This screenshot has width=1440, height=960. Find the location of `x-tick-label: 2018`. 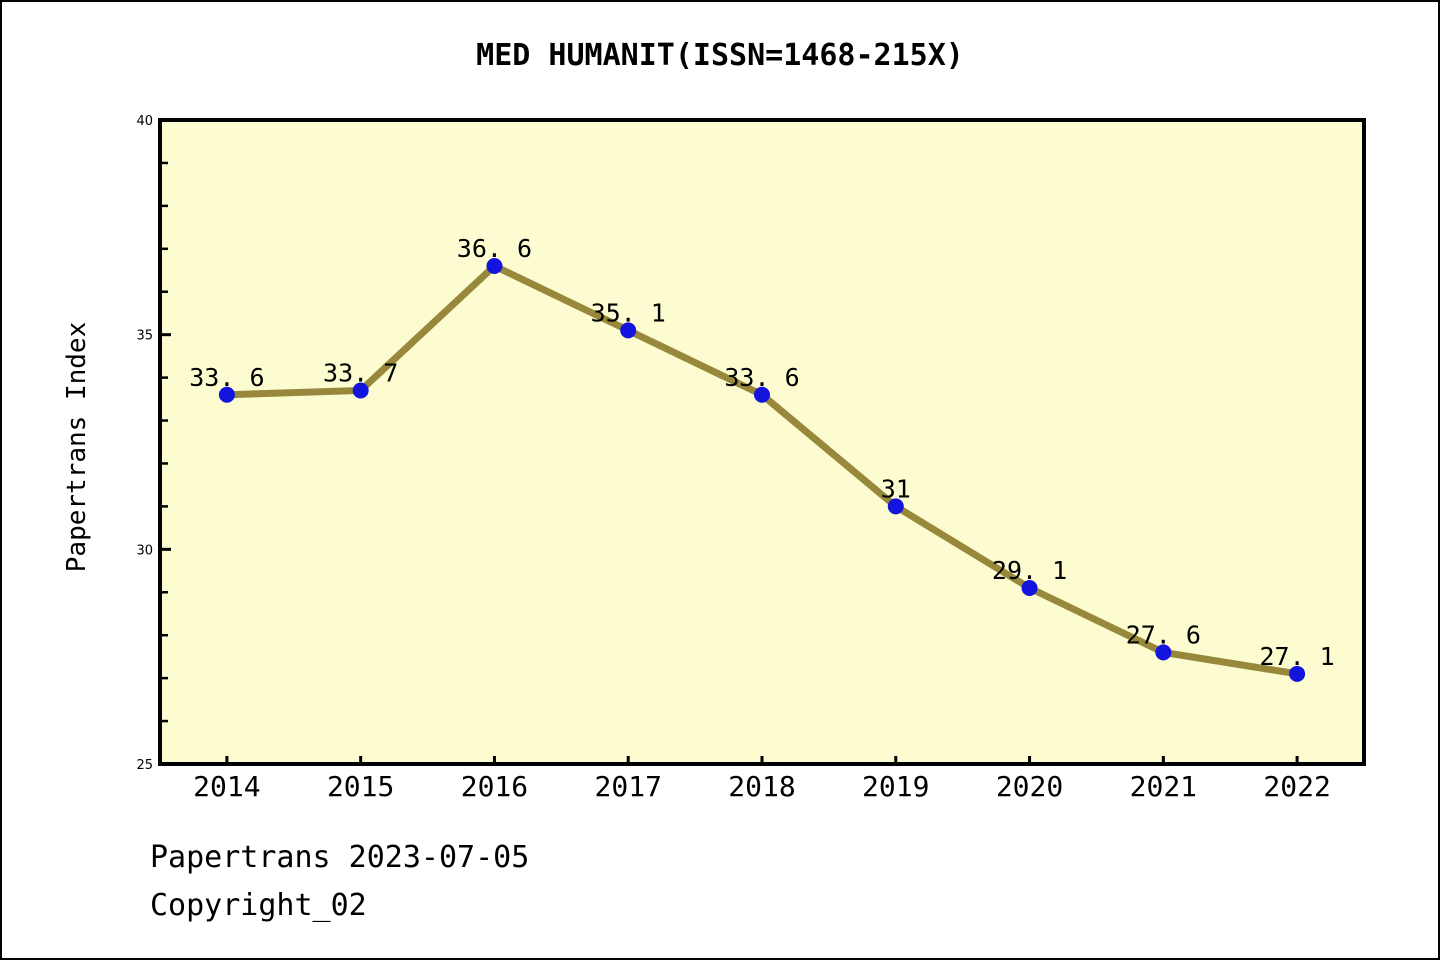

x-tick-label: 2018 is located at coordinates (761, 786).